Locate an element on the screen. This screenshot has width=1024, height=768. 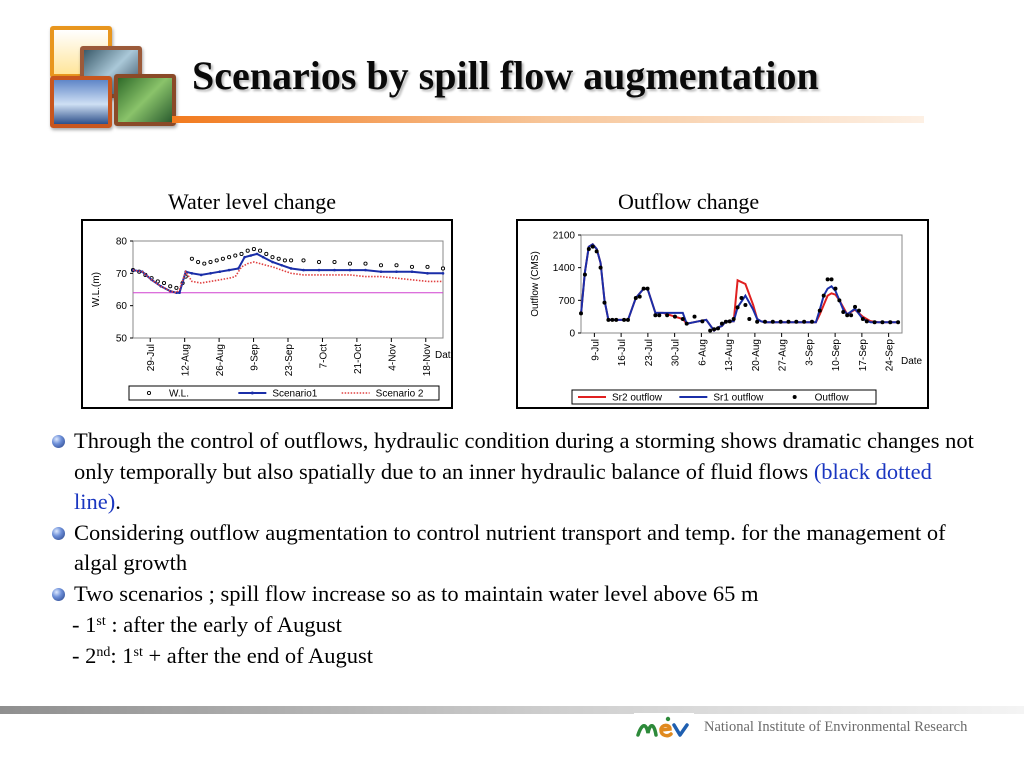
x-tick-label: 13-Aug is located at coordinates (729, 355).